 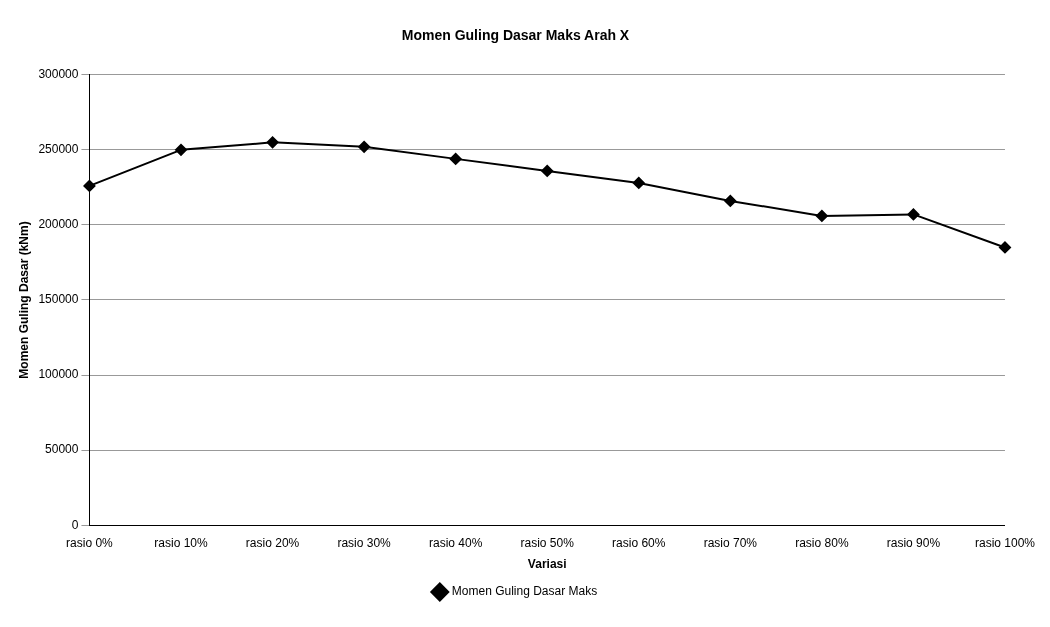 What do you see at coordinates (58, 74) in the screenshot?
I see `y-tick-label: 300000` at bounding box center [58, 74].